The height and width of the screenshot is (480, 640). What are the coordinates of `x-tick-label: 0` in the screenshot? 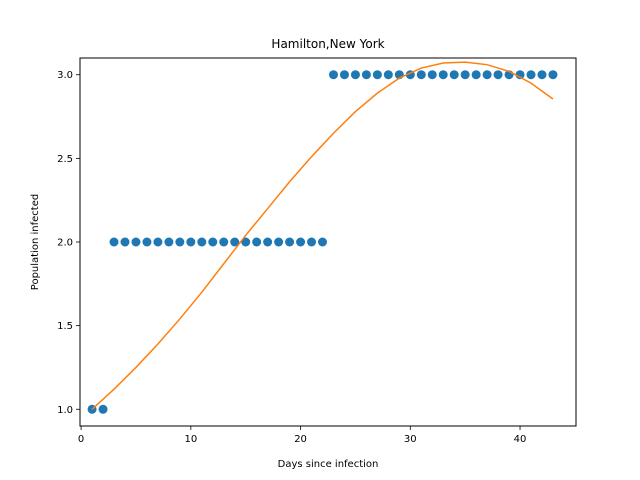 It's located at (81, 439).